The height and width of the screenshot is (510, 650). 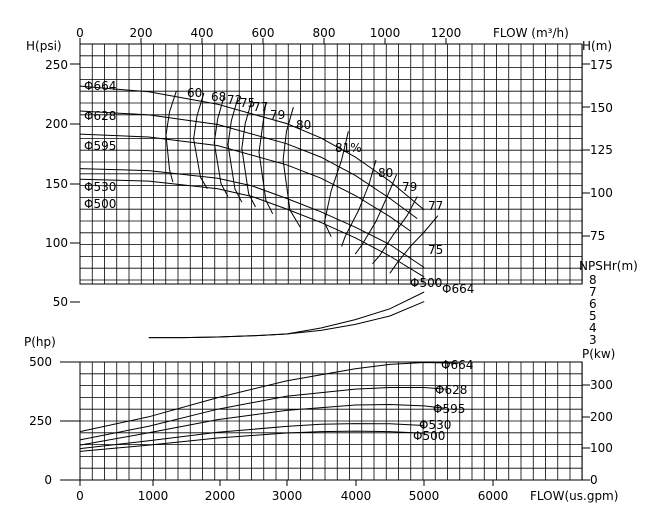 I want to click on power-kw-tick-label: 300, so click(x=601, y=385).